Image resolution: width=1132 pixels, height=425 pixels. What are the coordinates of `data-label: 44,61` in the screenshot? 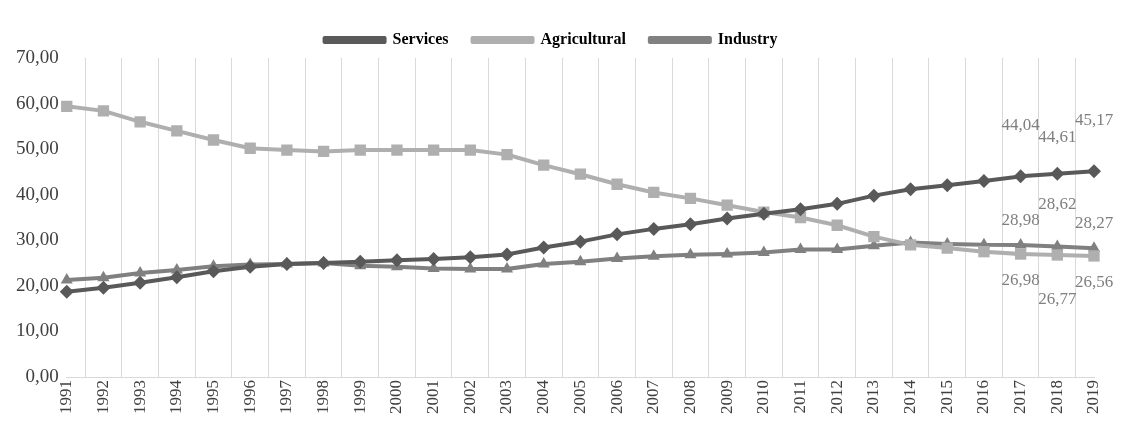 It's located at (1057, 136).